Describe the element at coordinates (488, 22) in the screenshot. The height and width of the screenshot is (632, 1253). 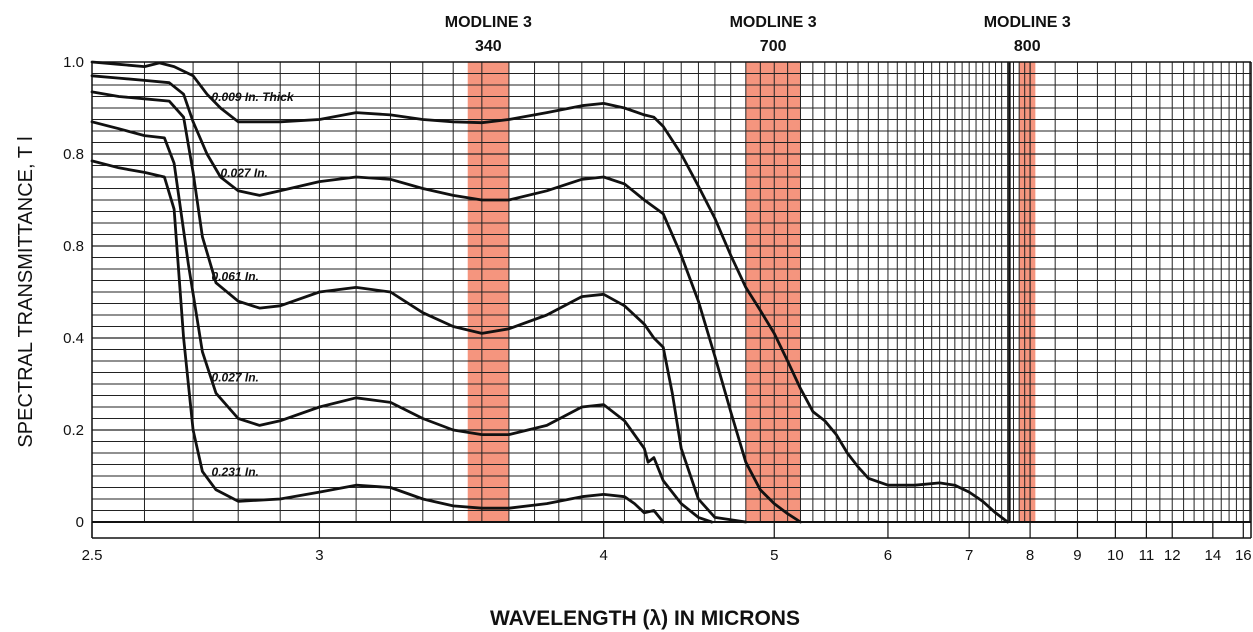
I see `band-1-label-line1: MODLINE 3` at that location.